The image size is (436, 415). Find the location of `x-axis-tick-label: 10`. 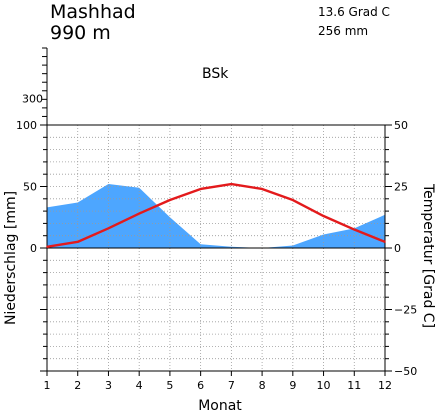

x-axis-tick-label: 10 is located at coordinates (324, 385).